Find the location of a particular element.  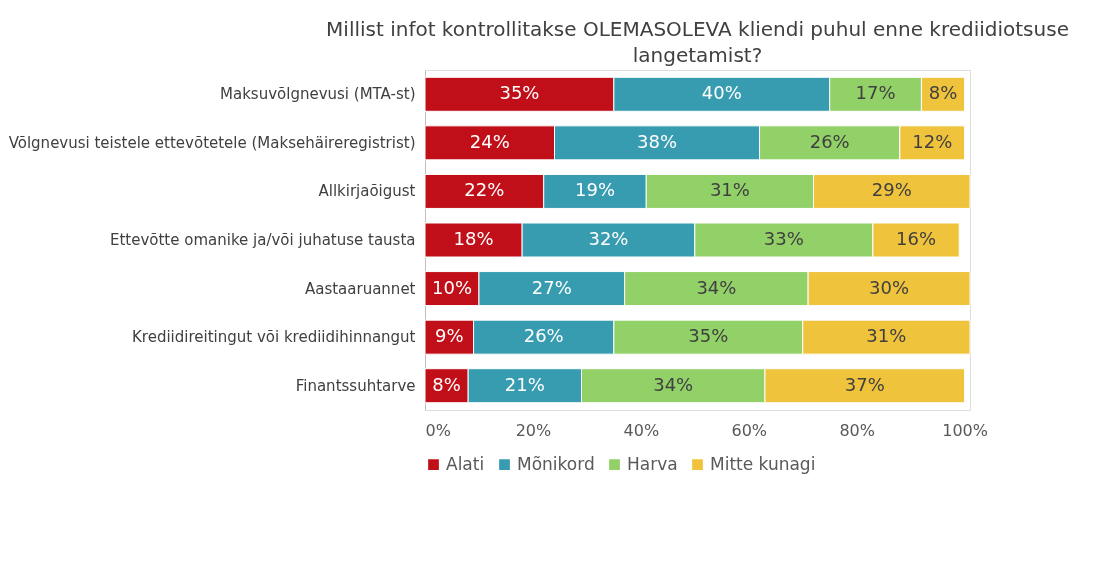

data-label: 19% is located at coordinates (594, 190).